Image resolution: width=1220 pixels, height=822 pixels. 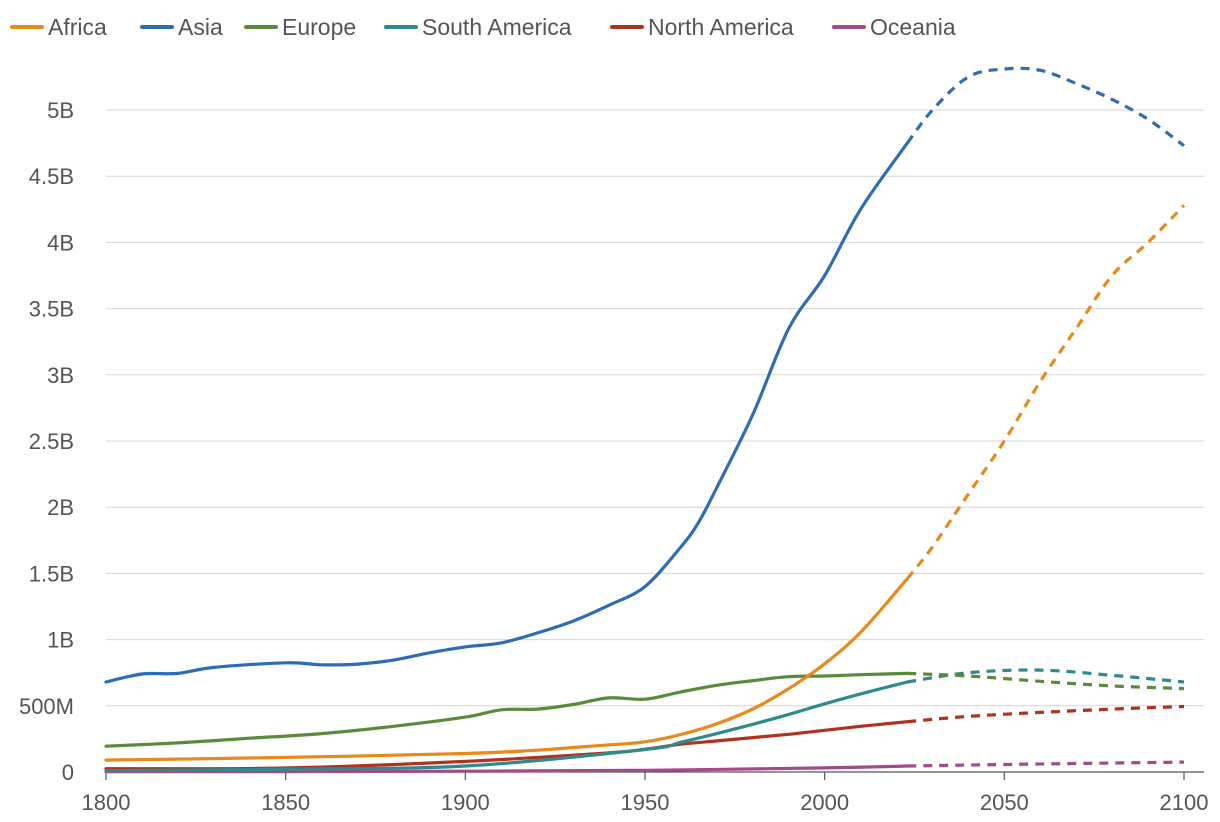 What do you see at coordinates (506, 709) in the screenshot?
I see `series-line-europe` at bounding box center [506, 709].